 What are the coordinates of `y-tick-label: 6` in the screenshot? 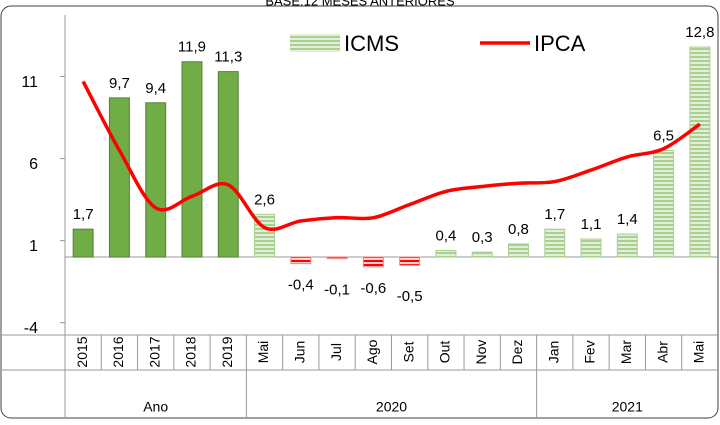 It's located at (33, 164).